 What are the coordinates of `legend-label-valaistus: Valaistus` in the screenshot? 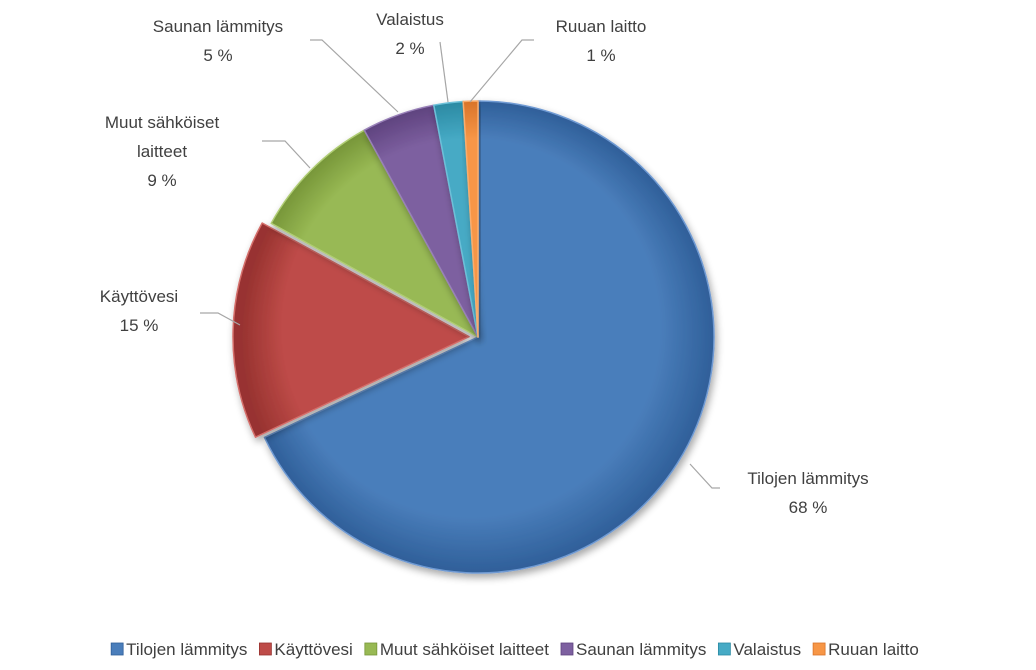 It's located at (767, 649).